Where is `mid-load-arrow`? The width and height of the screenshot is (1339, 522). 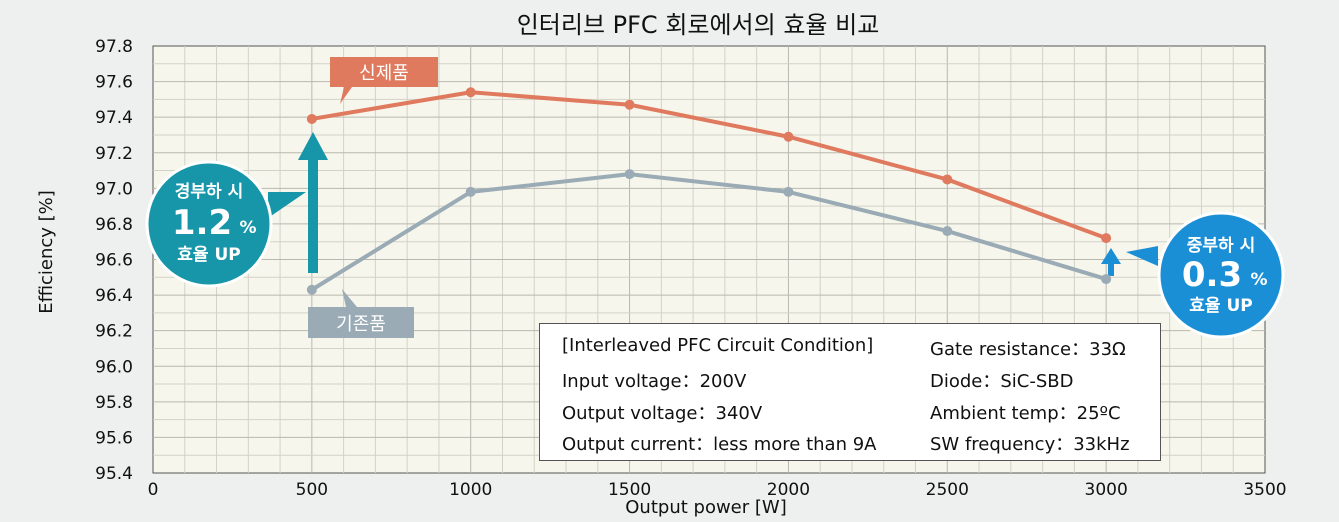 mid-load-arrow is located at coordinates (1111, 262).